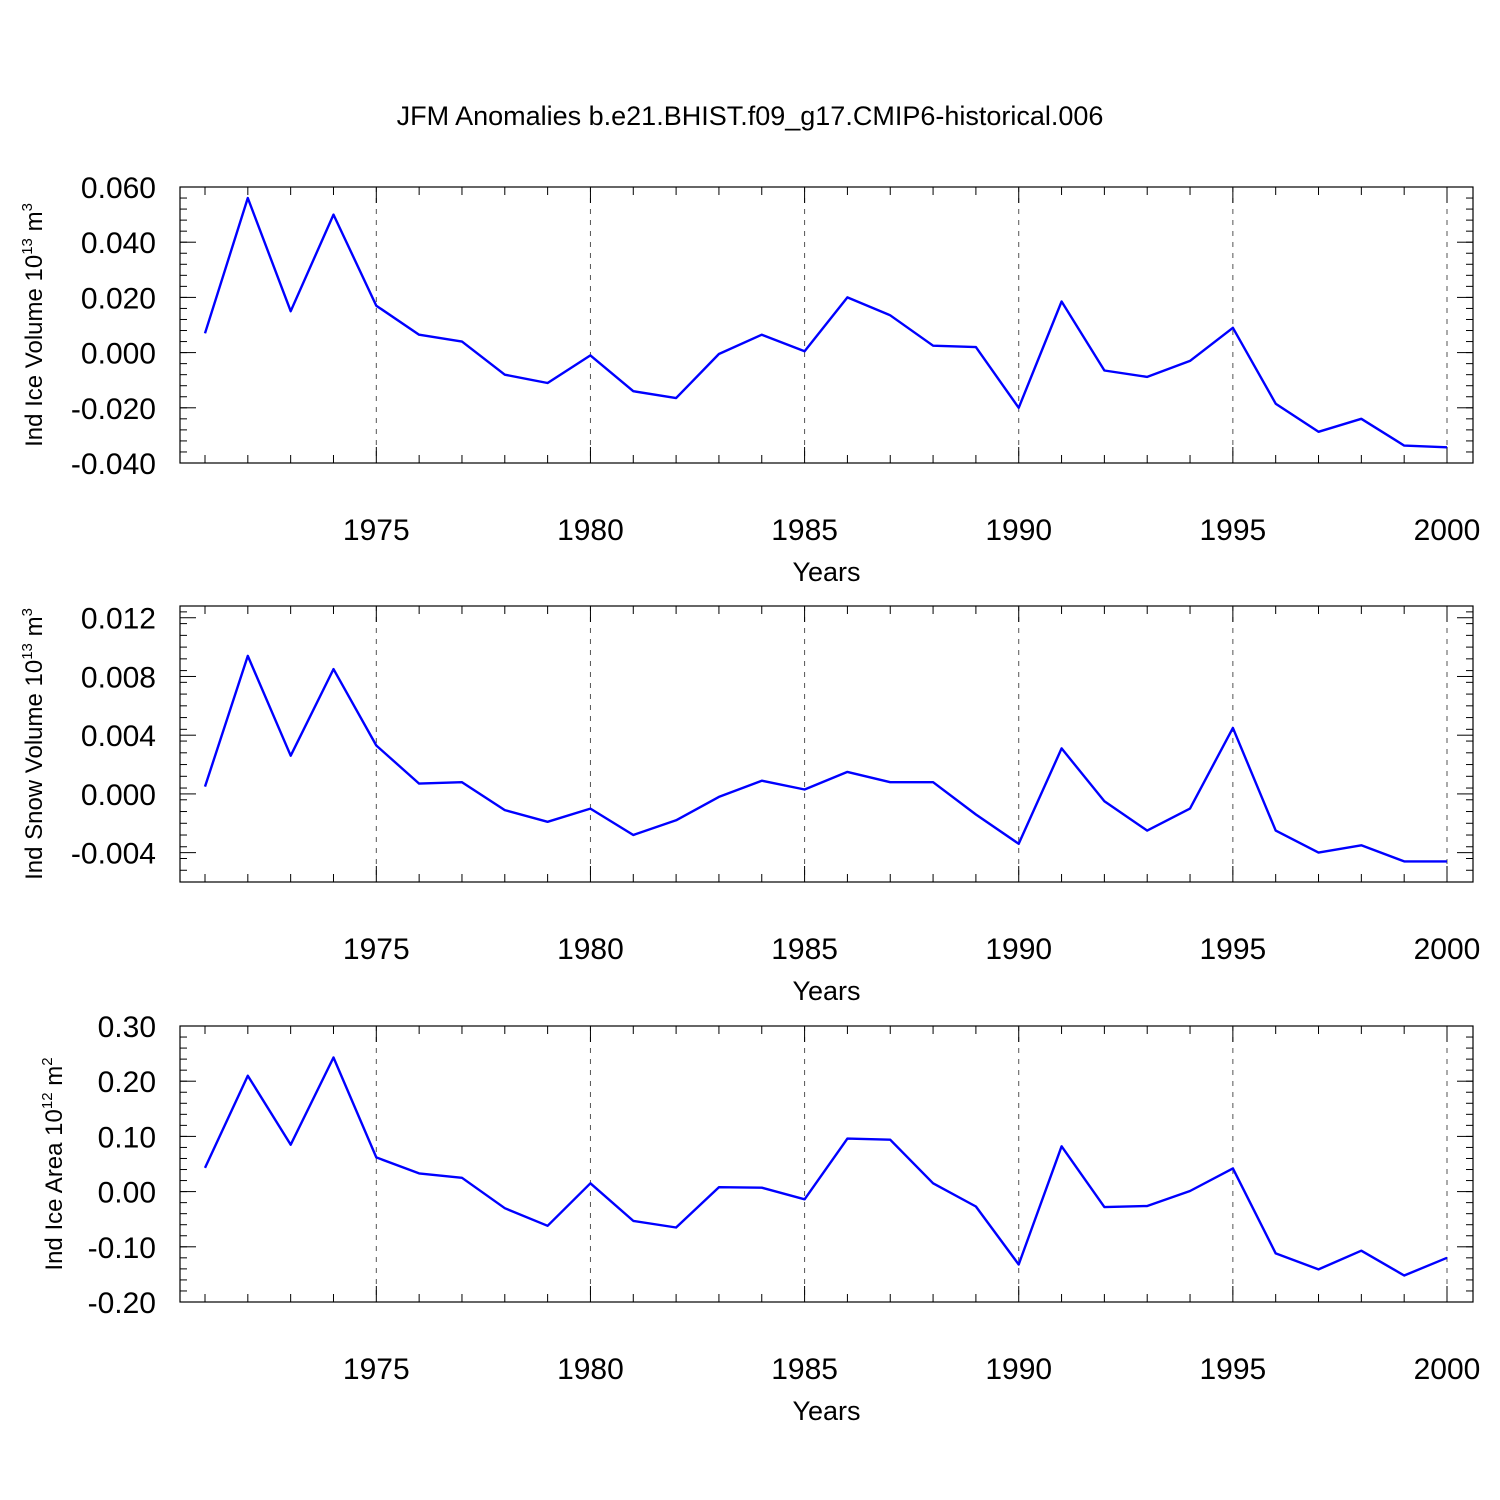 This screenshot has height=1500, width=1500. I want to click on y-axis-label: Ind Snow Volume 1013 m3, so click(33, 744).